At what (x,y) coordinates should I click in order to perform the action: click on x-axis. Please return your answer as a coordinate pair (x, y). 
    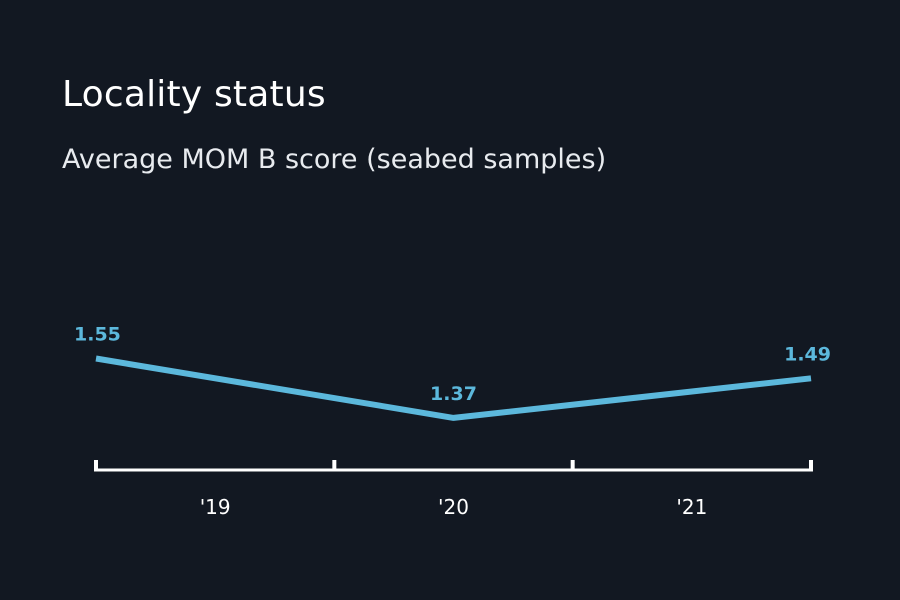
    Looking at the image, I should click on (453, 466).